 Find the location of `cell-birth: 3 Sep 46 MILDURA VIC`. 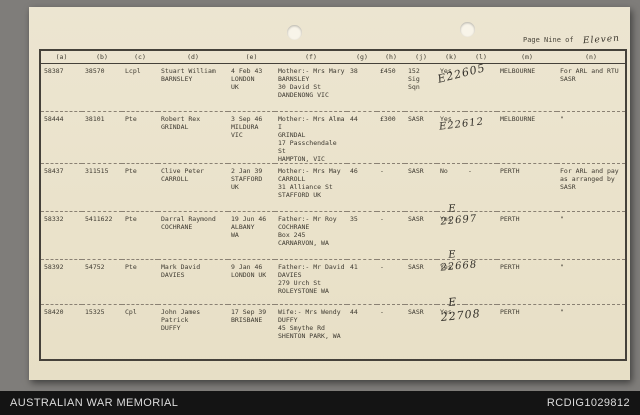

cell-birth: 3 Sep 46 MILDURA VIC is located at coordinates (251, 137).